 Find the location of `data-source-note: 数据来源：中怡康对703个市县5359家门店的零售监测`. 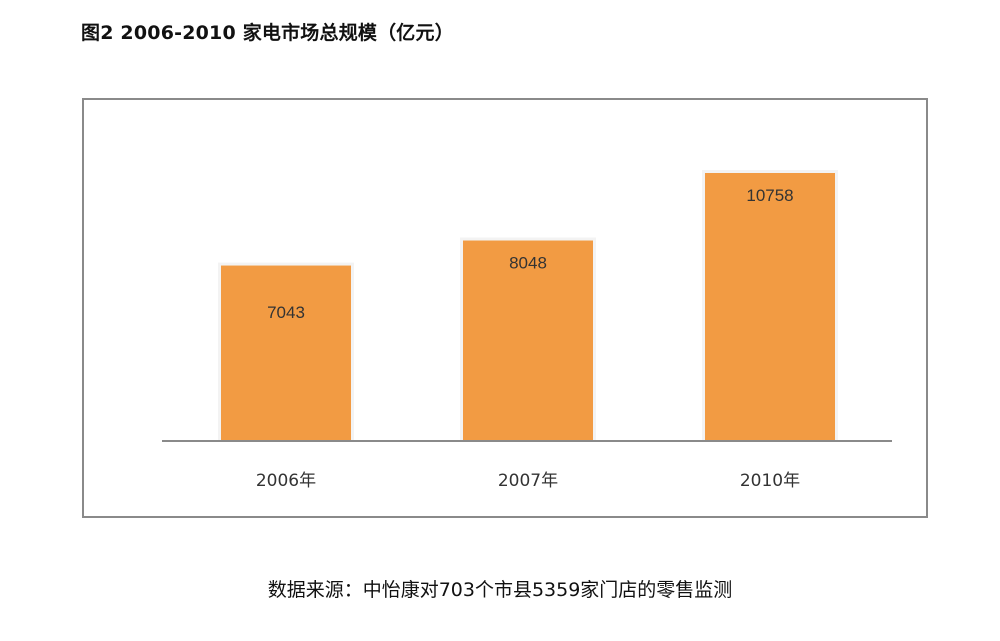

data-source-note: 数据来源：中怡康对703个市县5359家门店的零售监测 is located at coordinates (500, 590).